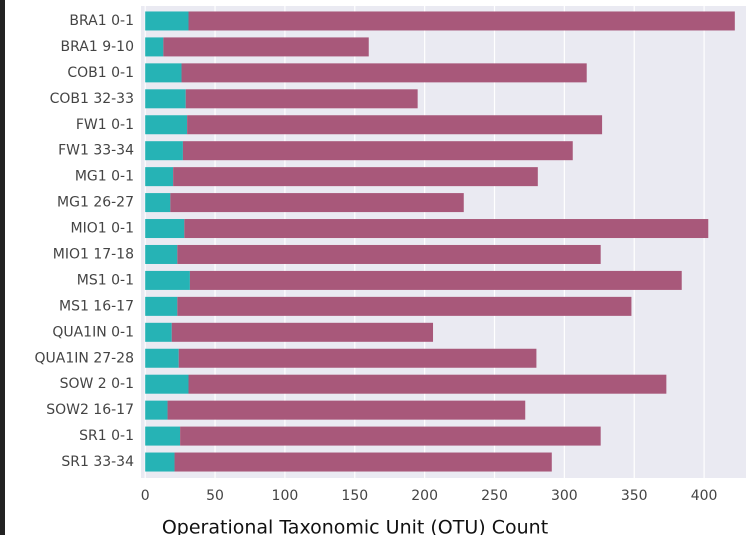  I want to click on x-tick-label: 100, so click(285, 496).